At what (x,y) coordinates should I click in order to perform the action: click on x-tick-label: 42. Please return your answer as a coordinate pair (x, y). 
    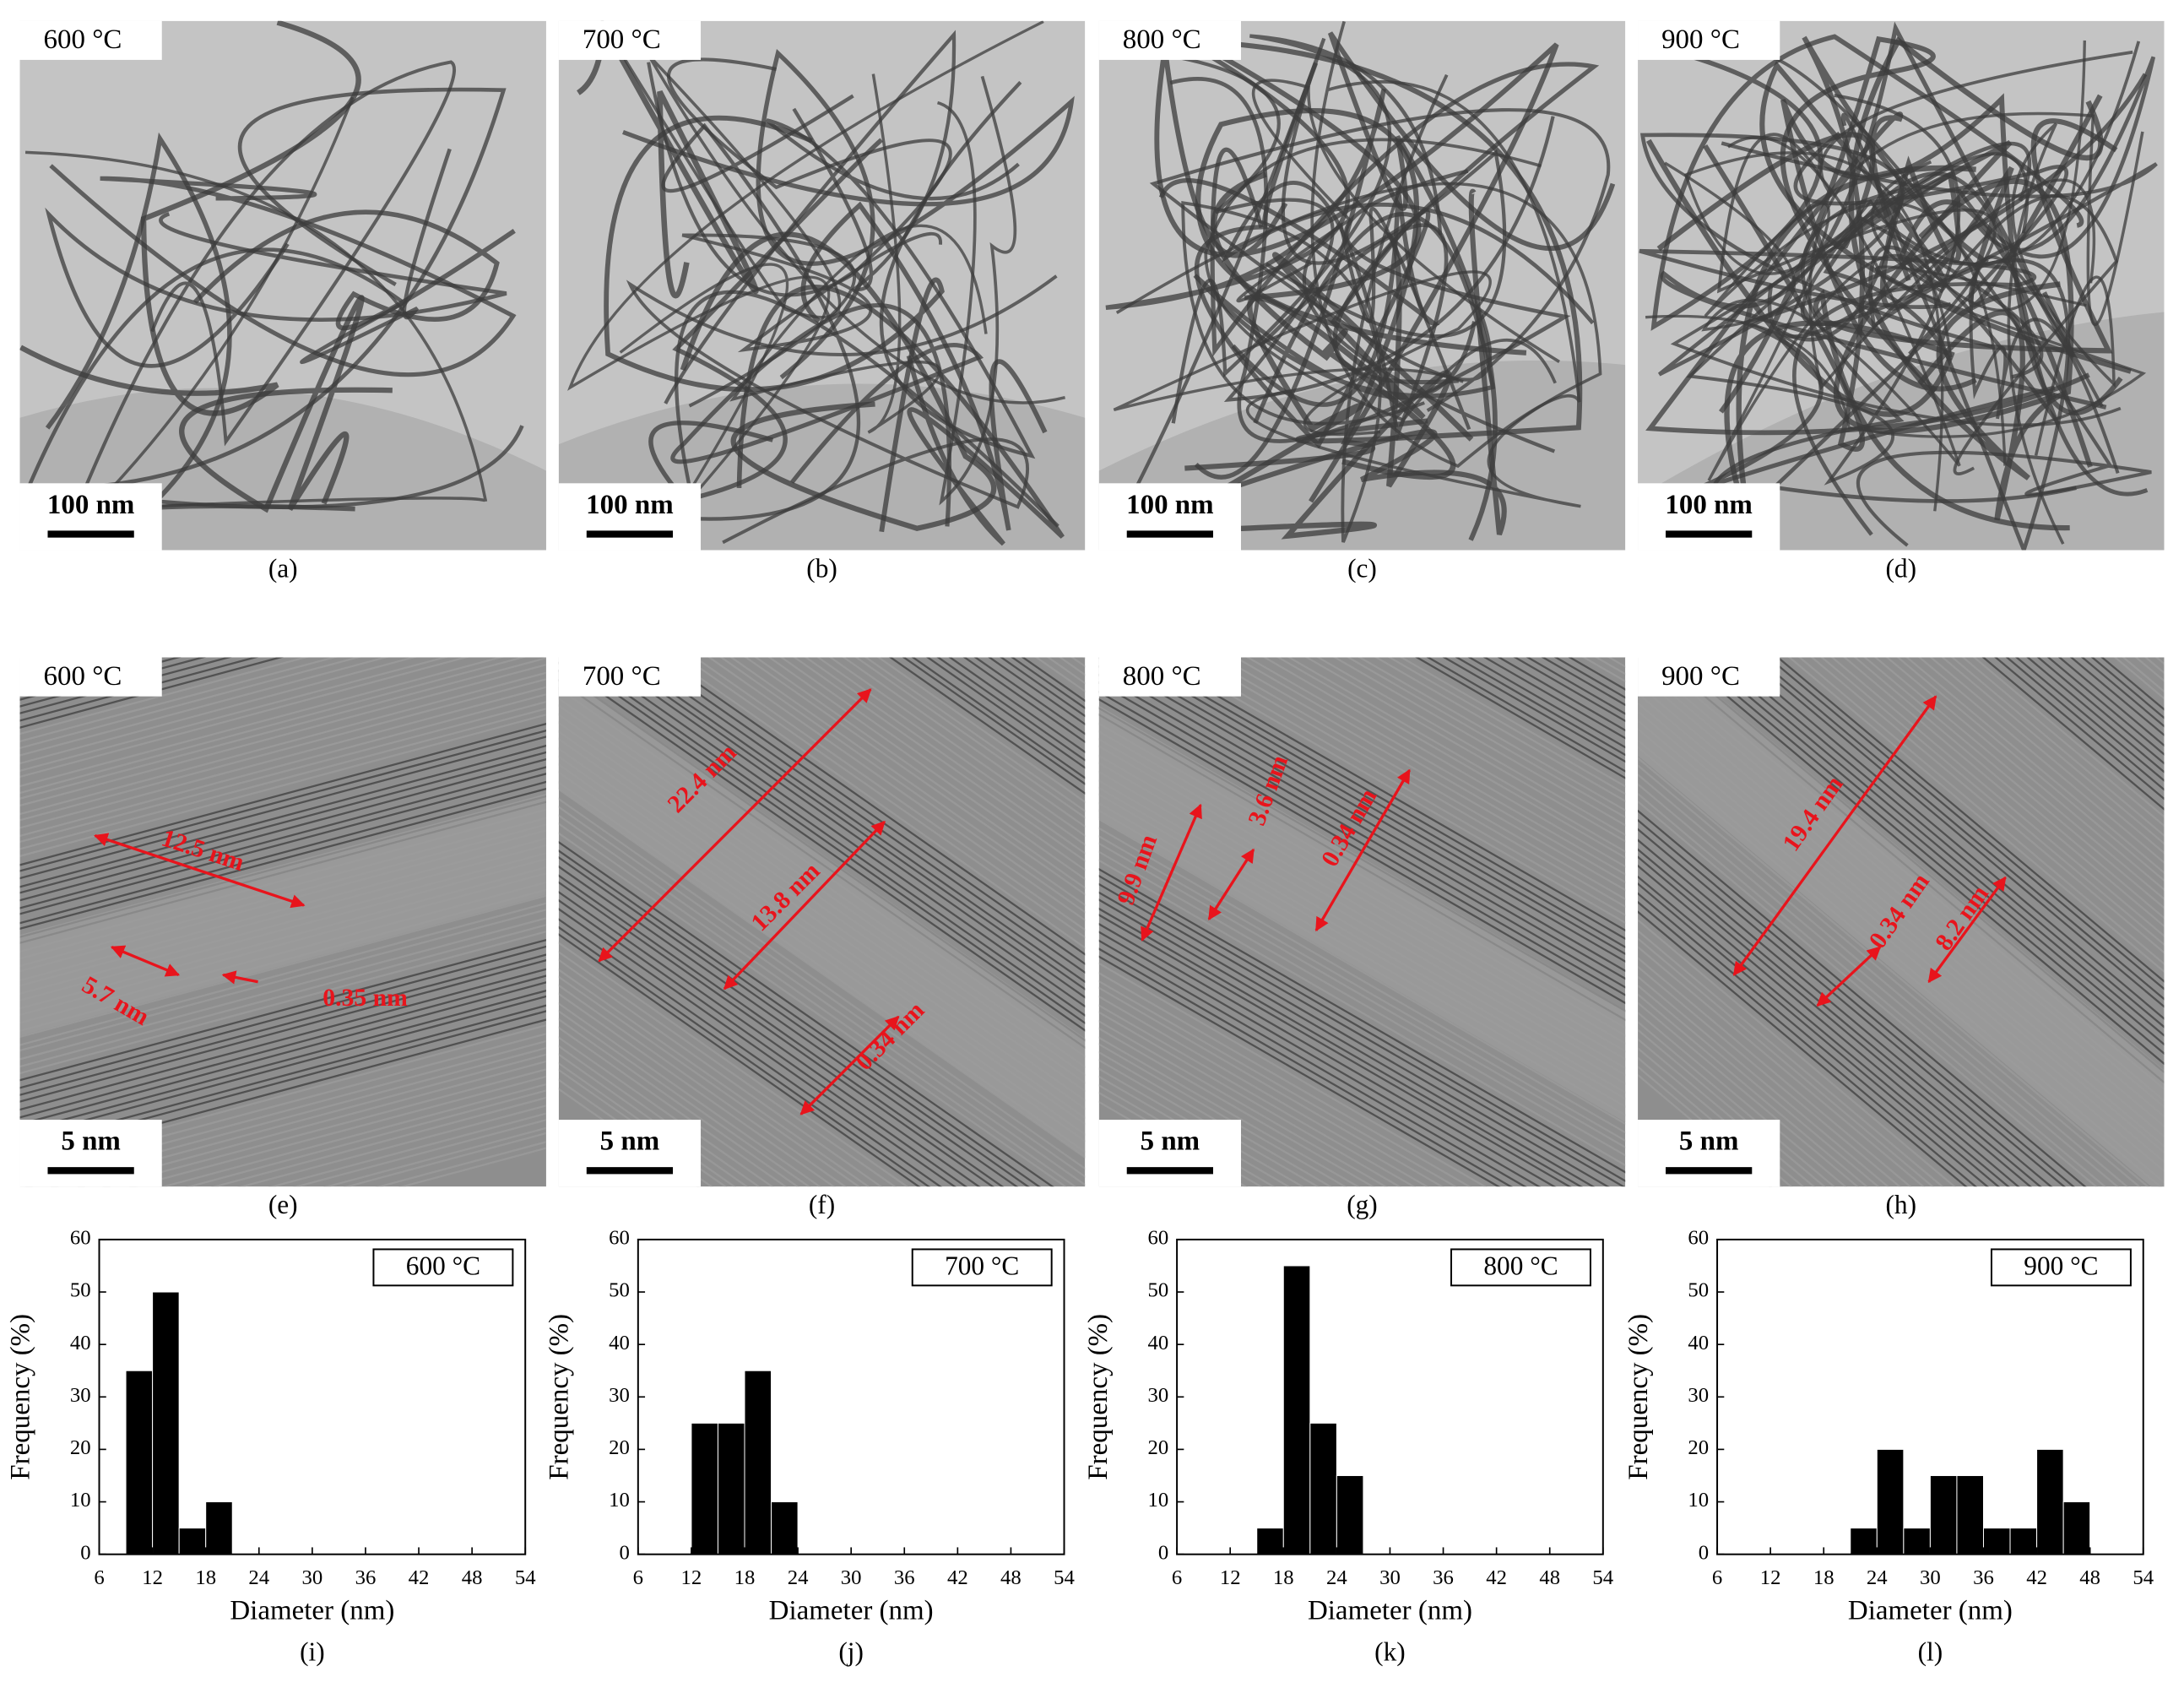
    Looking at the image, I should click on (419, 1578).